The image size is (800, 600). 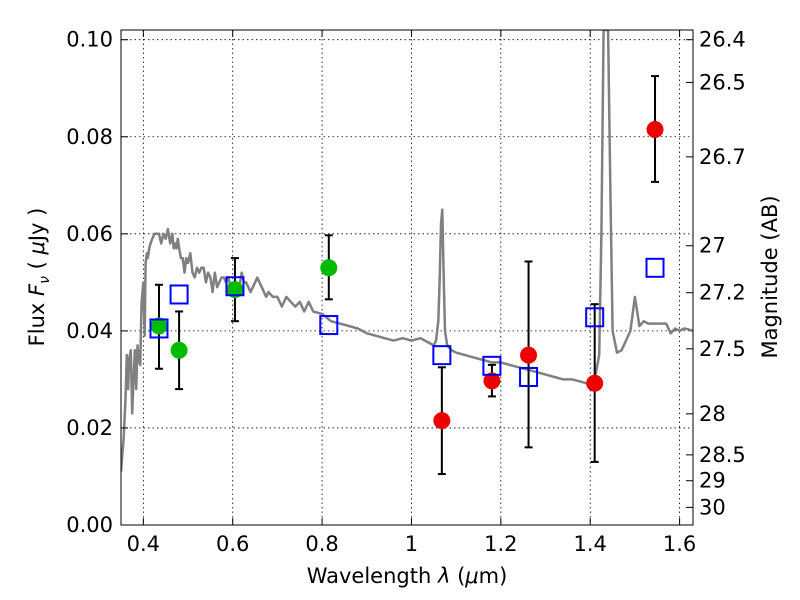 What do you see at coordinates (712, 507) in the screenshot?
I see `y2-tick-label: 30` at bounding box center [712, 507].